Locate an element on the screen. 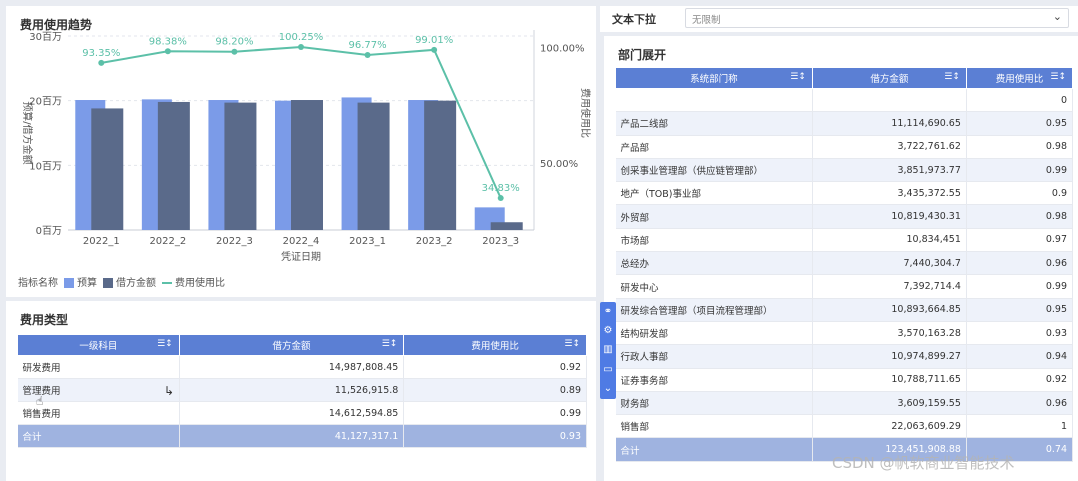 The width and height of the screenshot is (1078, 481). chevron-down-icon: ⌄ is located at coordinates (608, 389).